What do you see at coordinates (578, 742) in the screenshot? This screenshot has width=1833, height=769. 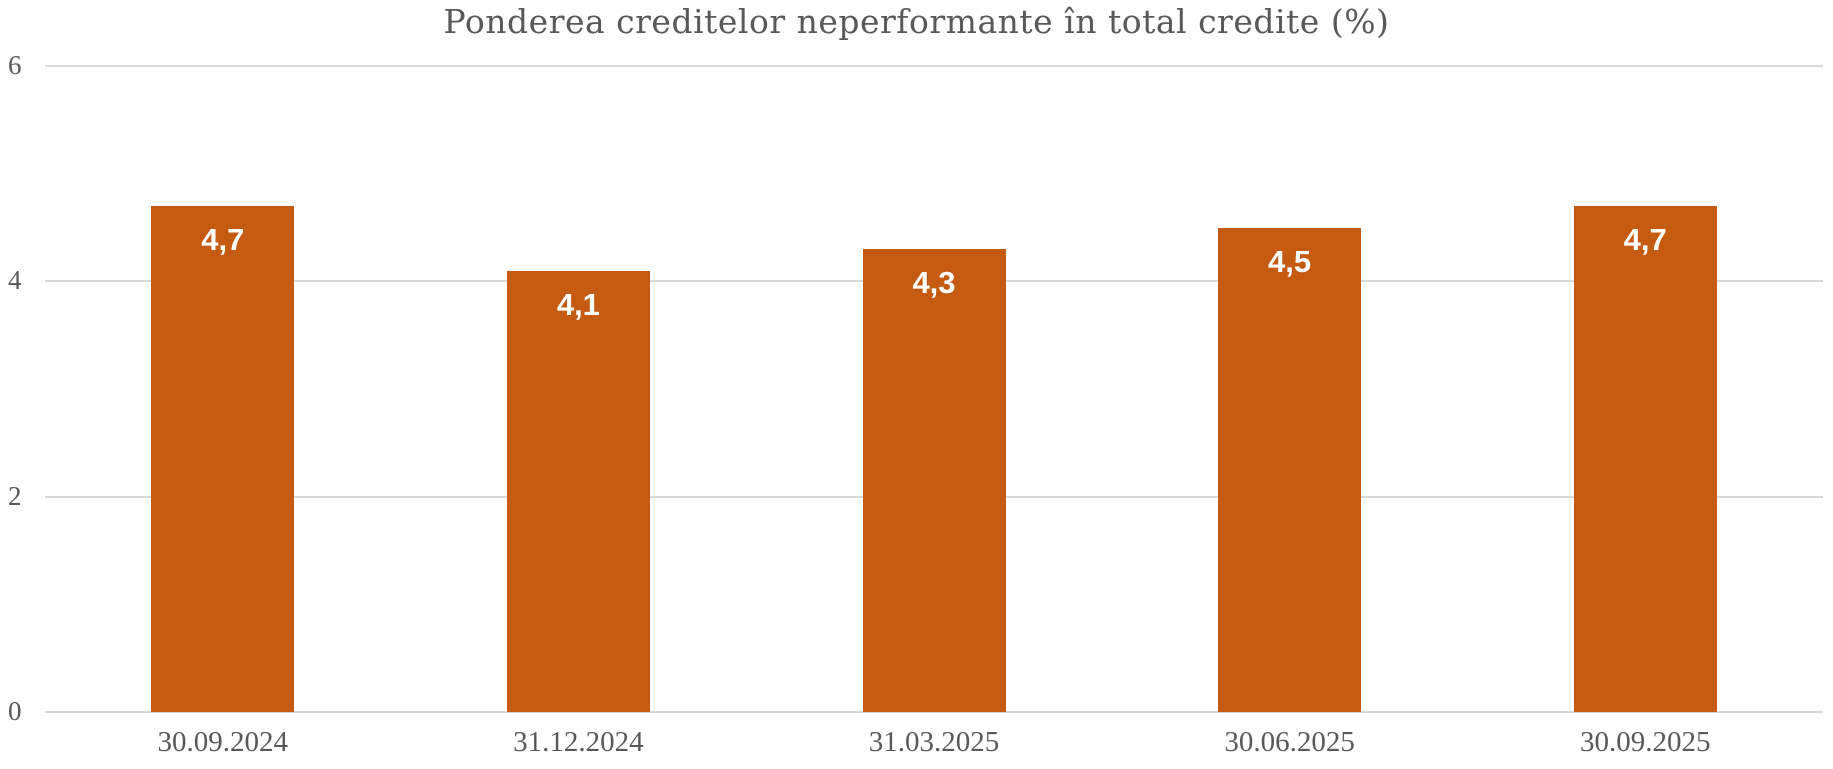 I see `x-tick-label: 31.12.2024` at bounding box center [578, 742].